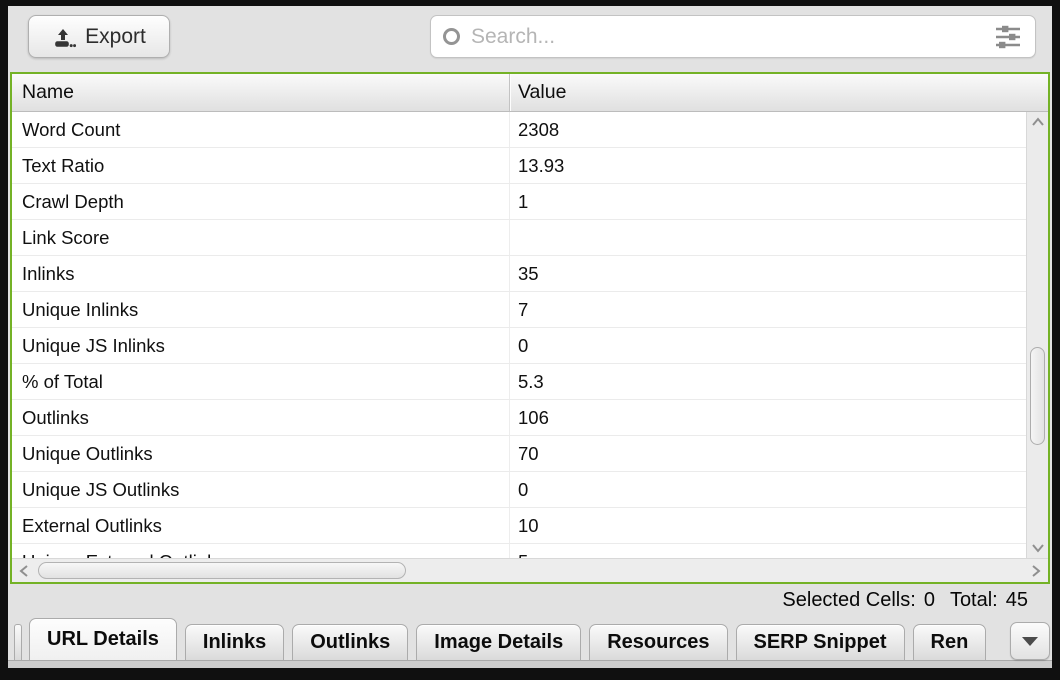 This screenshot has width=1060, height=680. What do you see at coordinates (261, 489) in the screenshot?
I see `row-name-cell: Unique JS Outlinks` at bounding box center [261, 489].